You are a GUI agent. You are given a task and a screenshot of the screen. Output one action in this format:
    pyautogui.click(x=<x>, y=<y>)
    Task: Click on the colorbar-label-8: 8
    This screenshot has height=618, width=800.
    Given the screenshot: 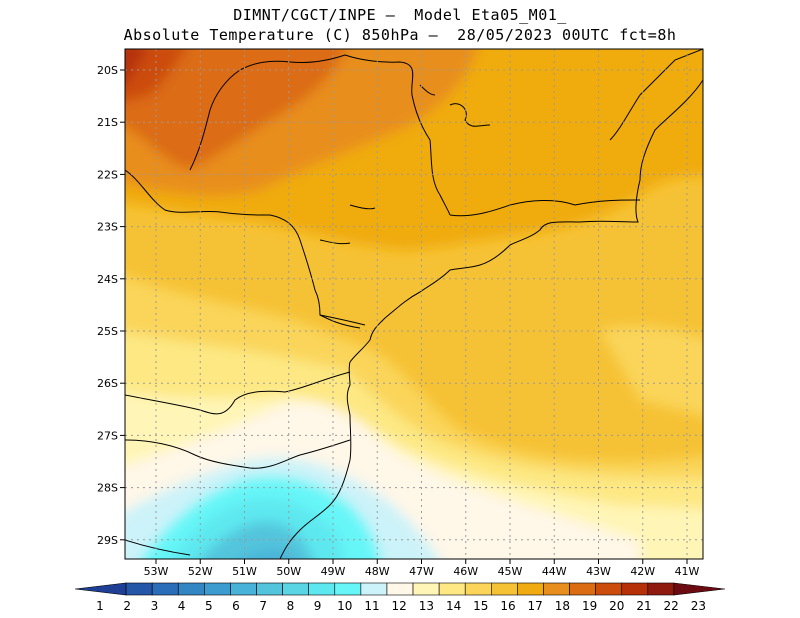 What is the action you would take?
    pyautogui.click(x=291, y=606)
    